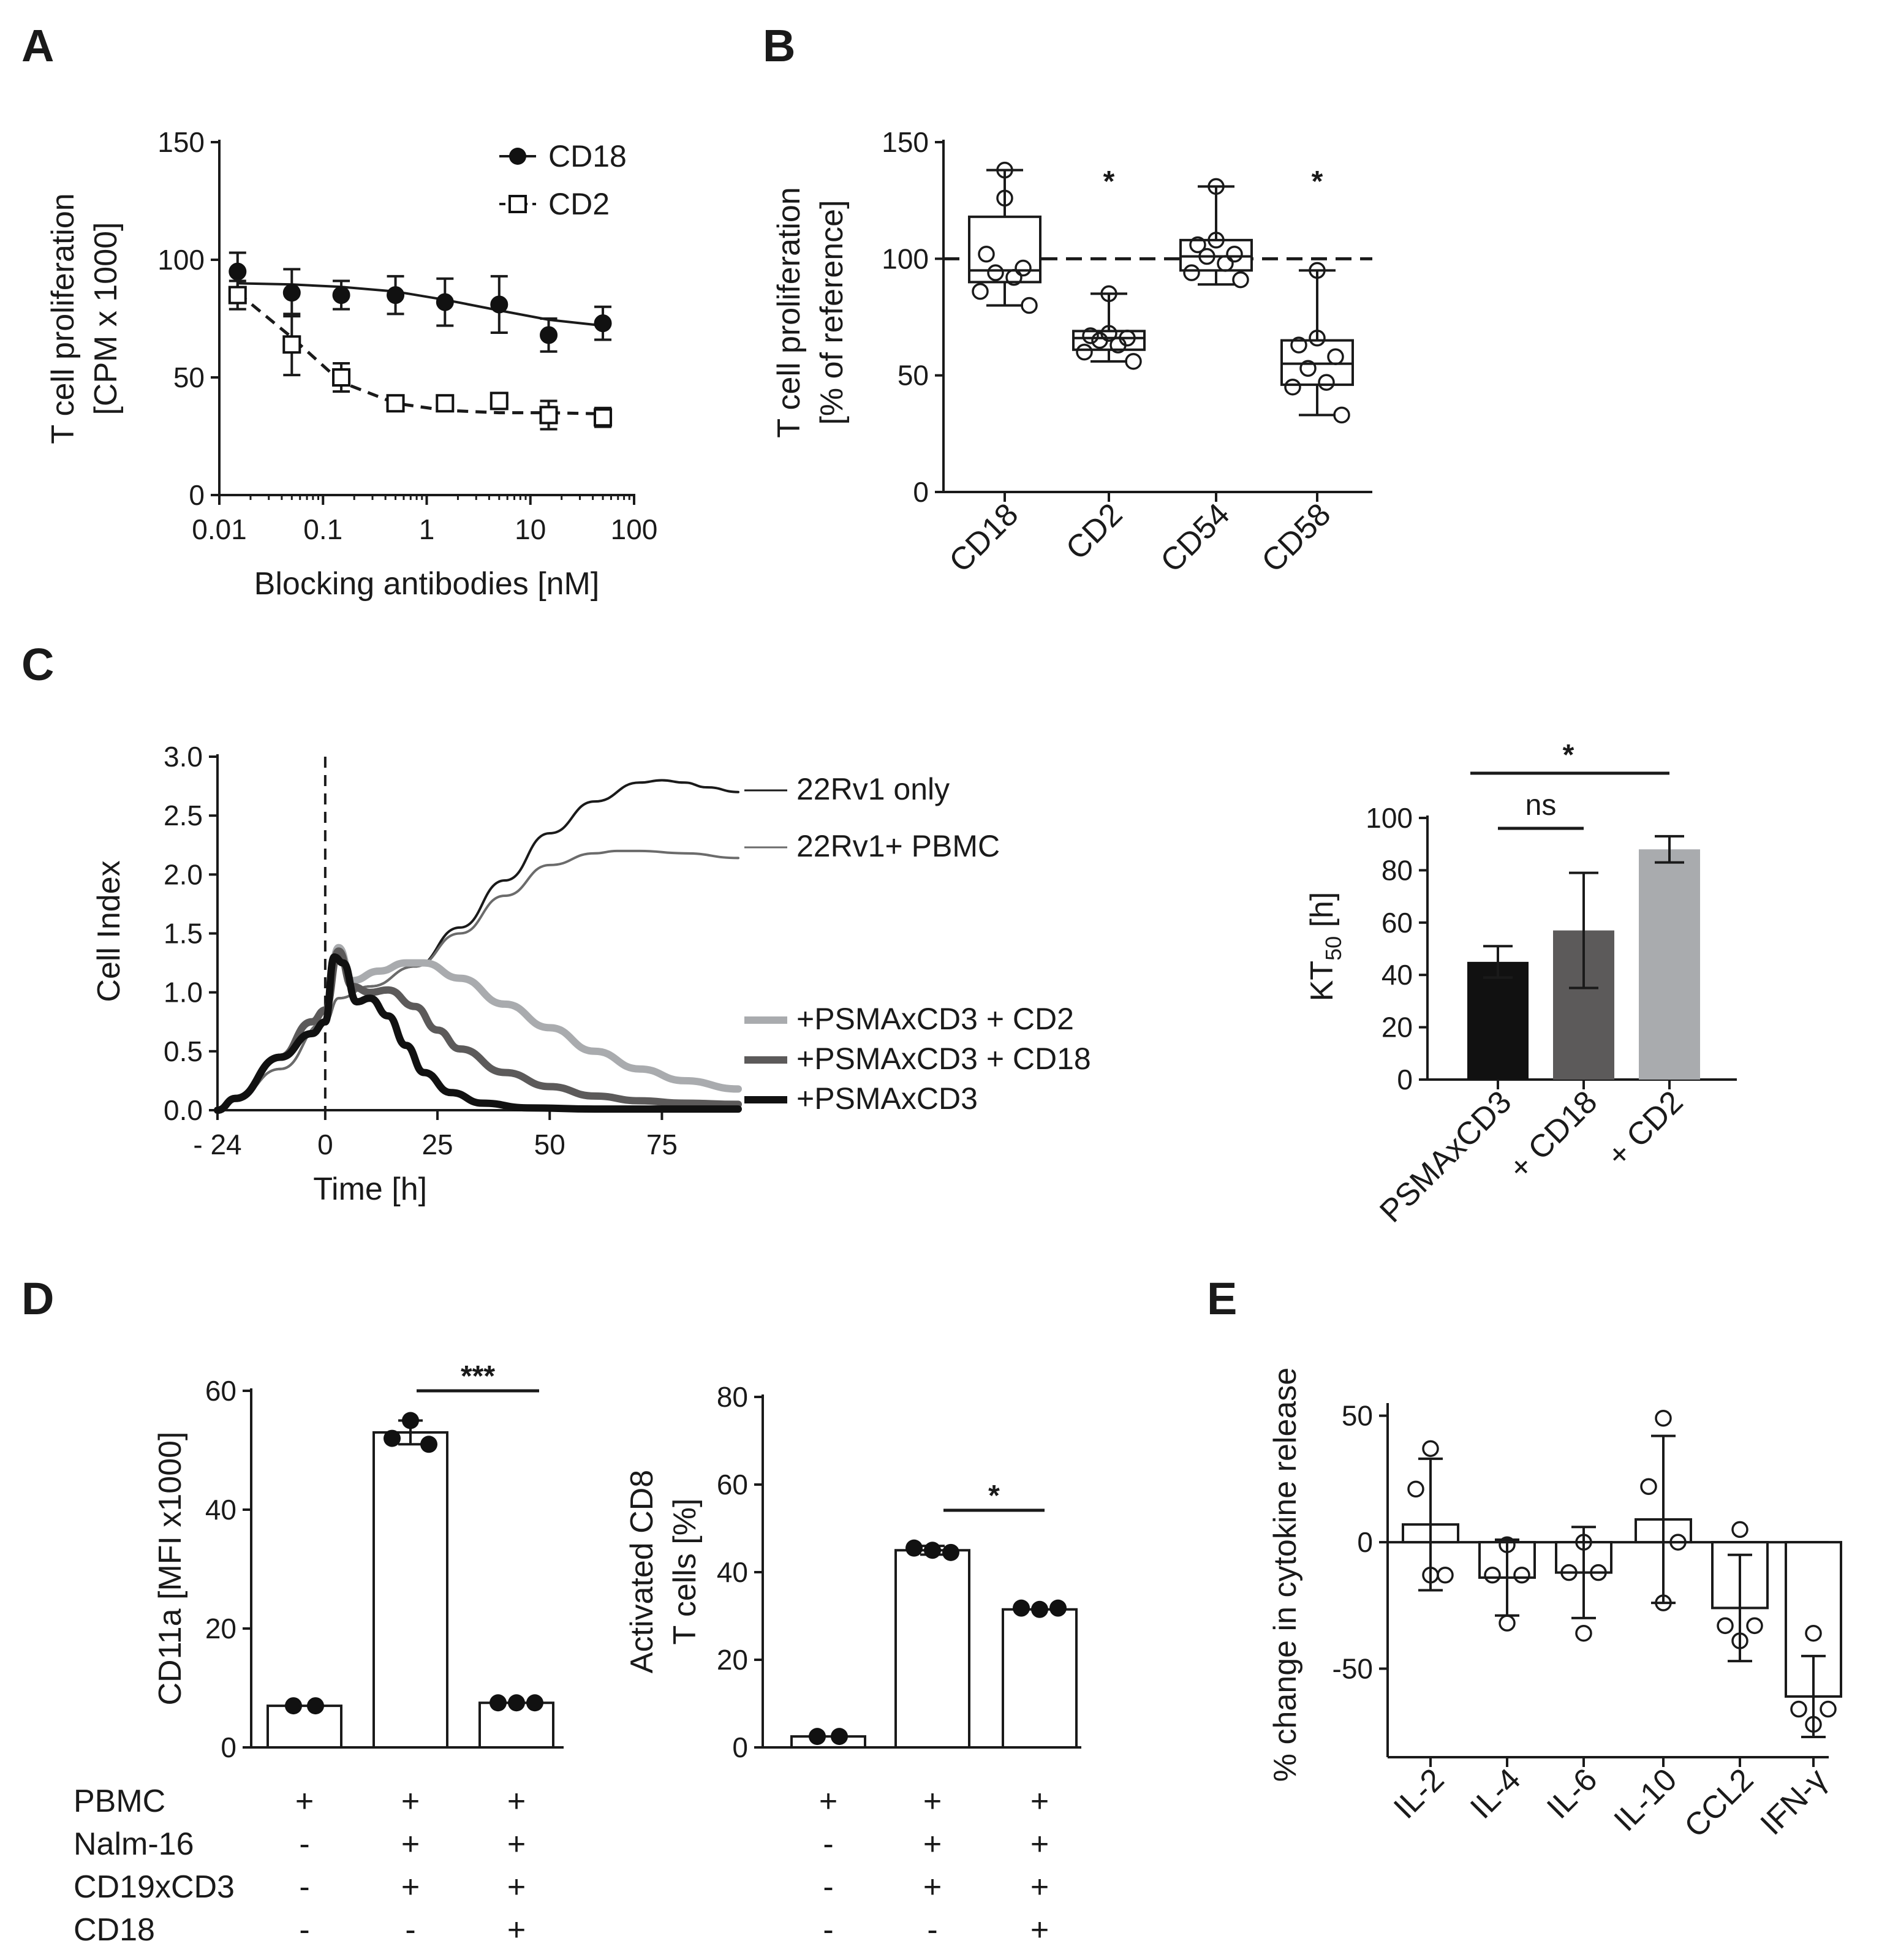 This screenshot has height=1960, width=1890. I want to click on c2-y-tick-label: 40, so click(1397, 975).